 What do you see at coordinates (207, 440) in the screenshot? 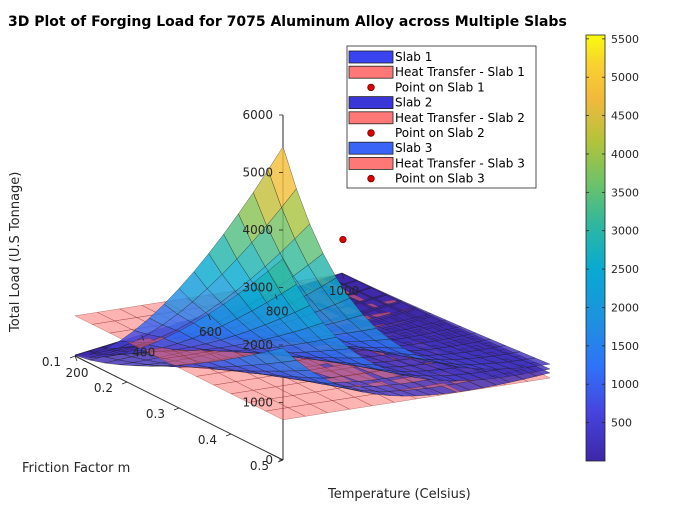
I see `y-tick-label: 0.4` at bounding box center [207, 440].